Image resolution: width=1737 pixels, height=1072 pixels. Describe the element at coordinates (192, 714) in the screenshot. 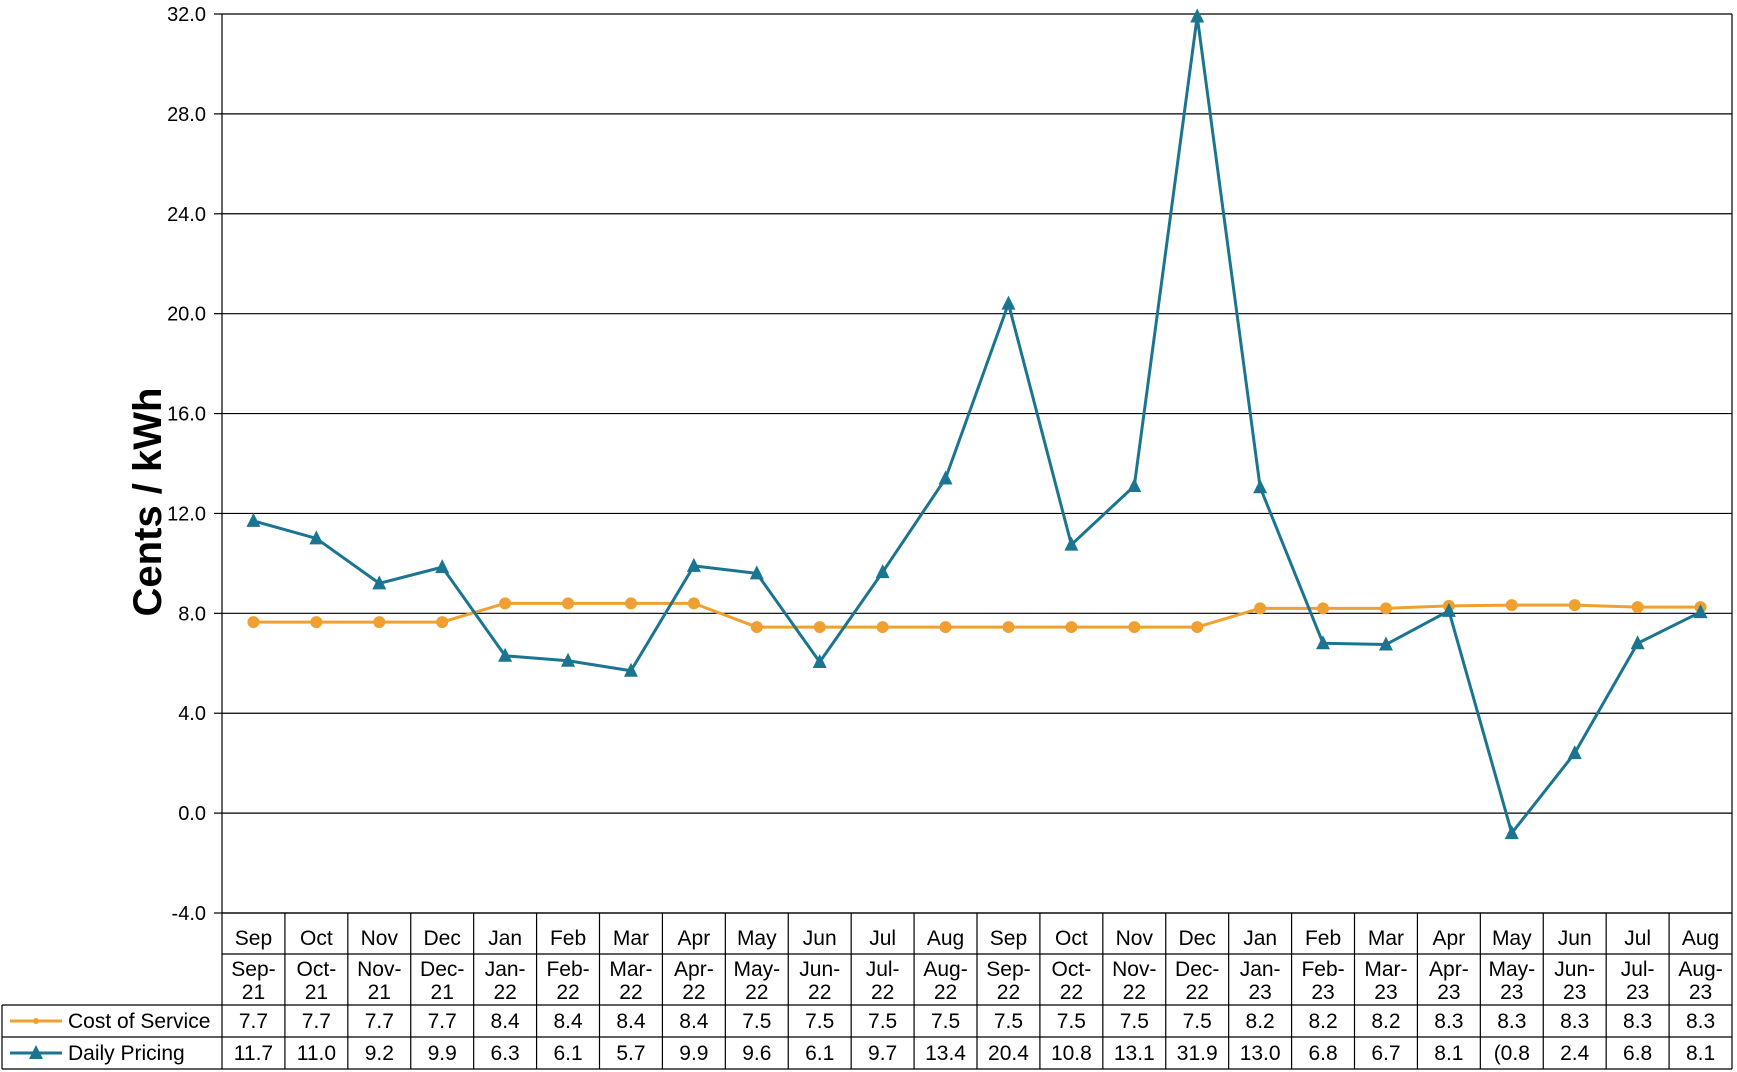

I see `y-tick-label: 4.0` at that location.